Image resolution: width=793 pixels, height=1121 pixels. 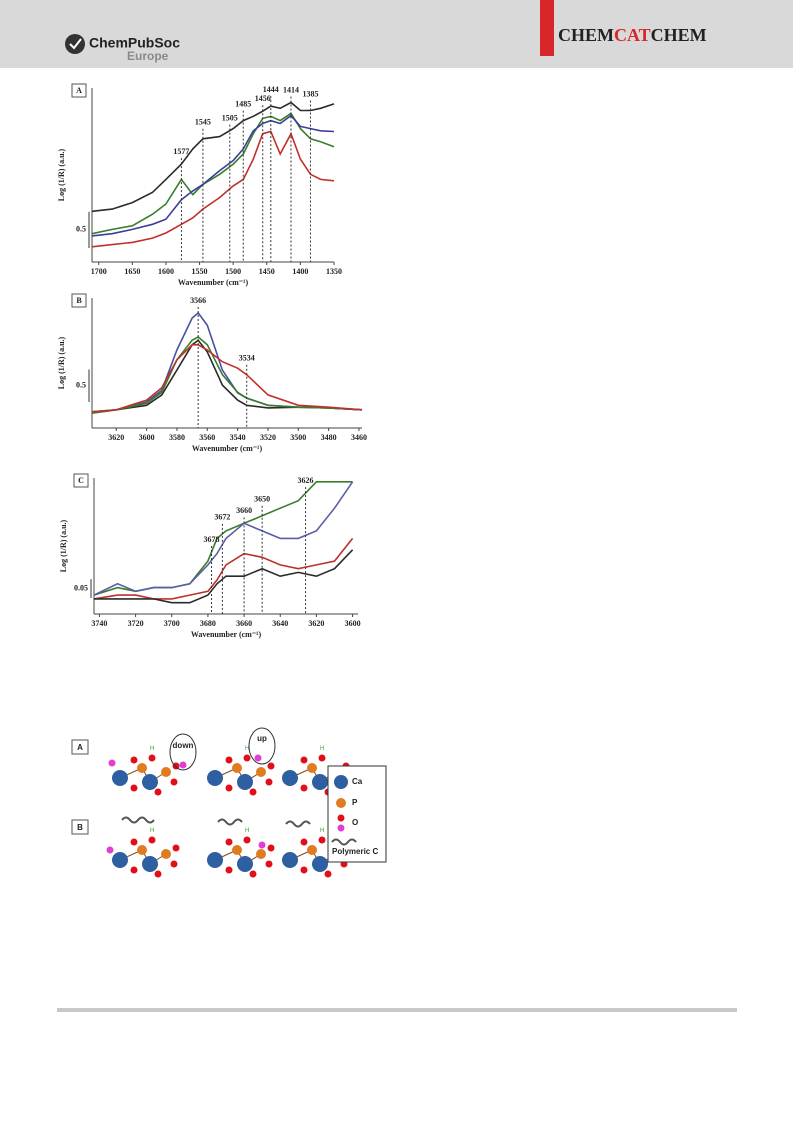 I want to click on x-tick-label: 1700, so click(x=99, y=271).